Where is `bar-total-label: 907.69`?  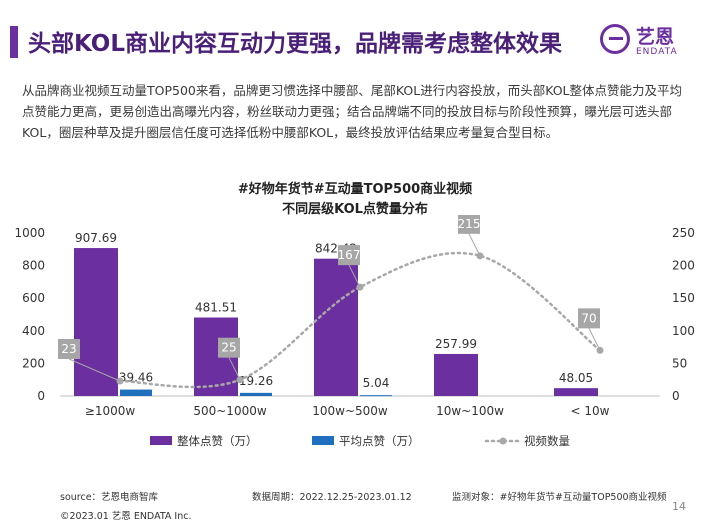 bar-total-label: 907.69 is located at coordinates (96, 238).